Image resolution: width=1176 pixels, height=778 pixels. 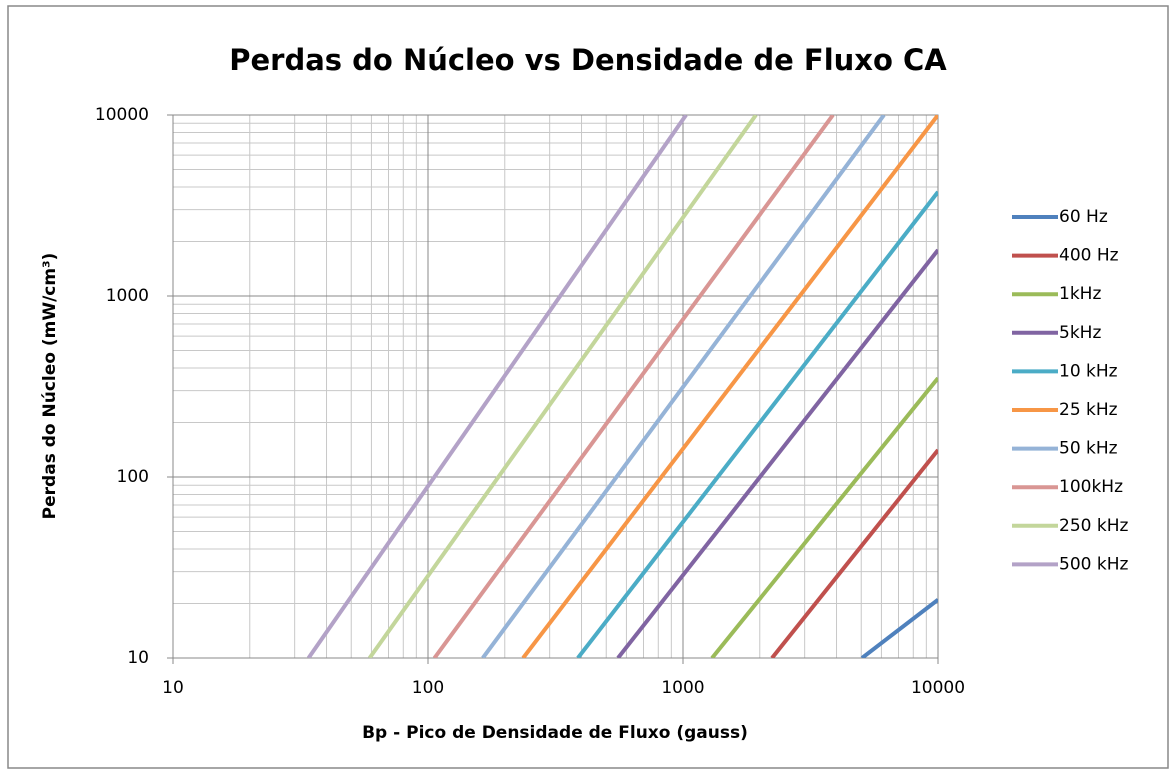 What do you see at coordinates (1080, 294) in the screenshot?
I see `legend-label: 1kHz` at bounding box center [1080, 294].